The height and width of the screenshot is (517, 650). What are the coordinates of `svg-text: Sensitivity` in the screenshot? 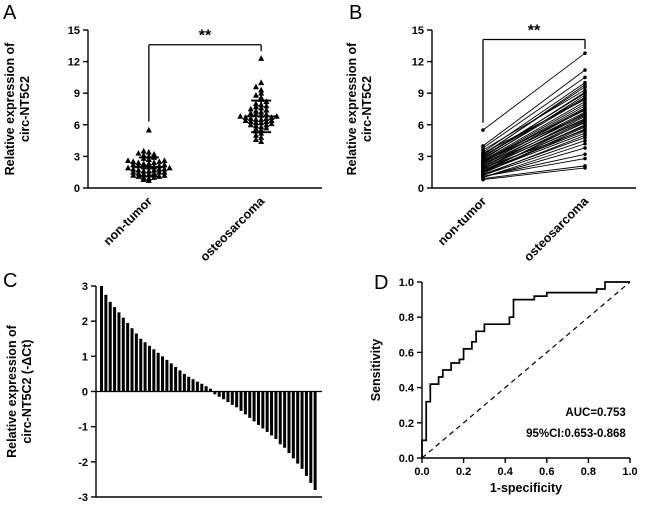 It's located at (376, 370).